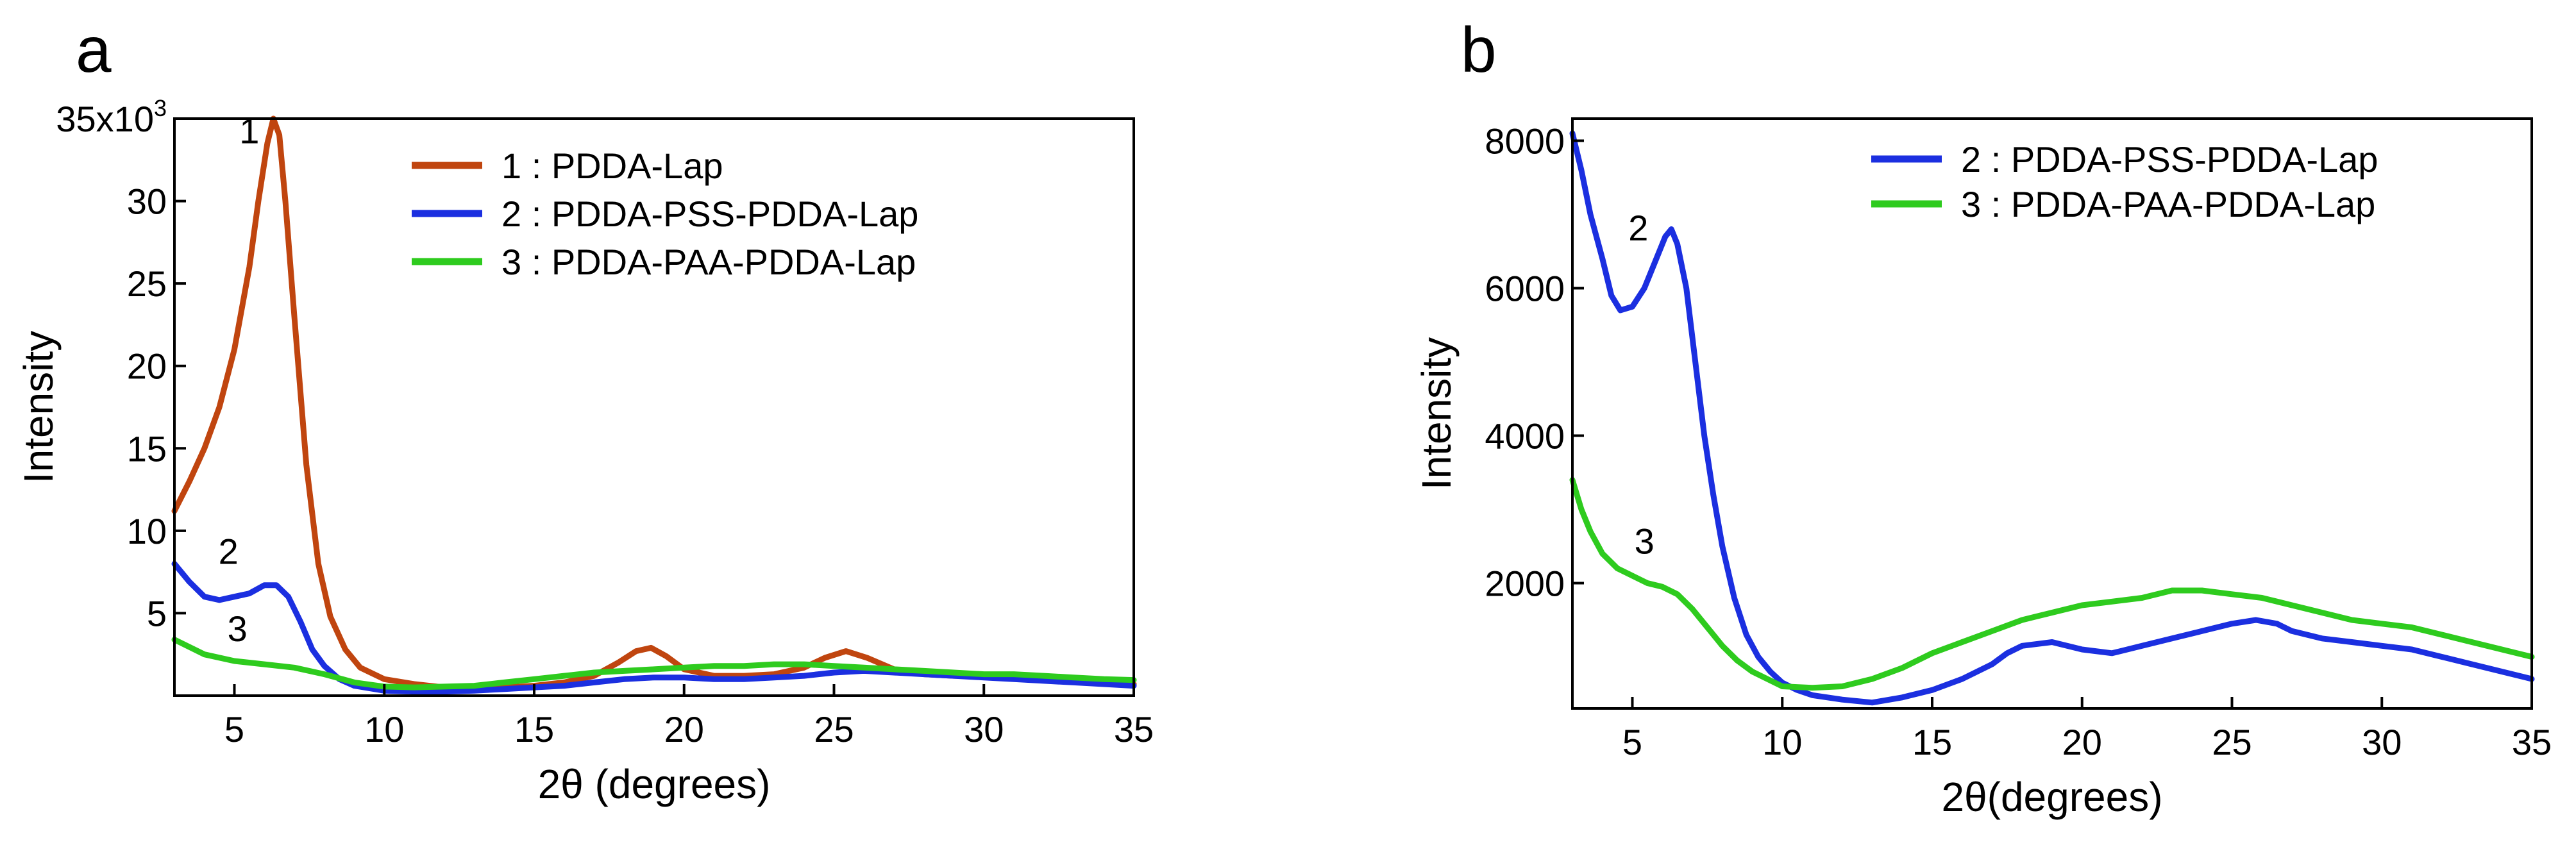  I want to click on x-axis-title: 2θ (degrees), so click(654, 784).